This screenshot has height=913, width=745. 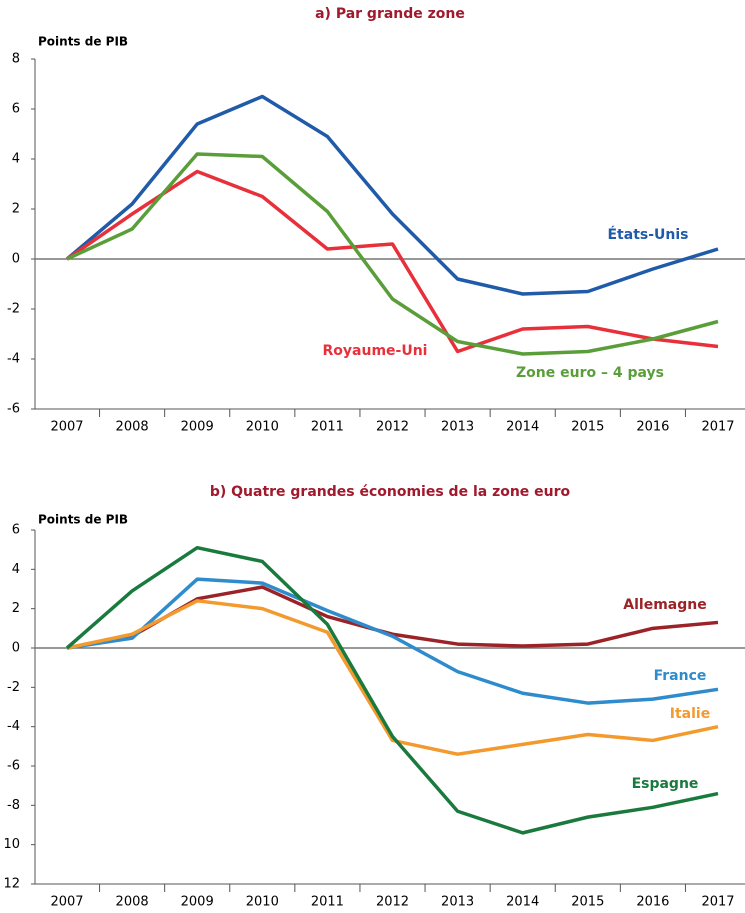 I want to click on y-tick-label: 10, so click(x=11, y=844).